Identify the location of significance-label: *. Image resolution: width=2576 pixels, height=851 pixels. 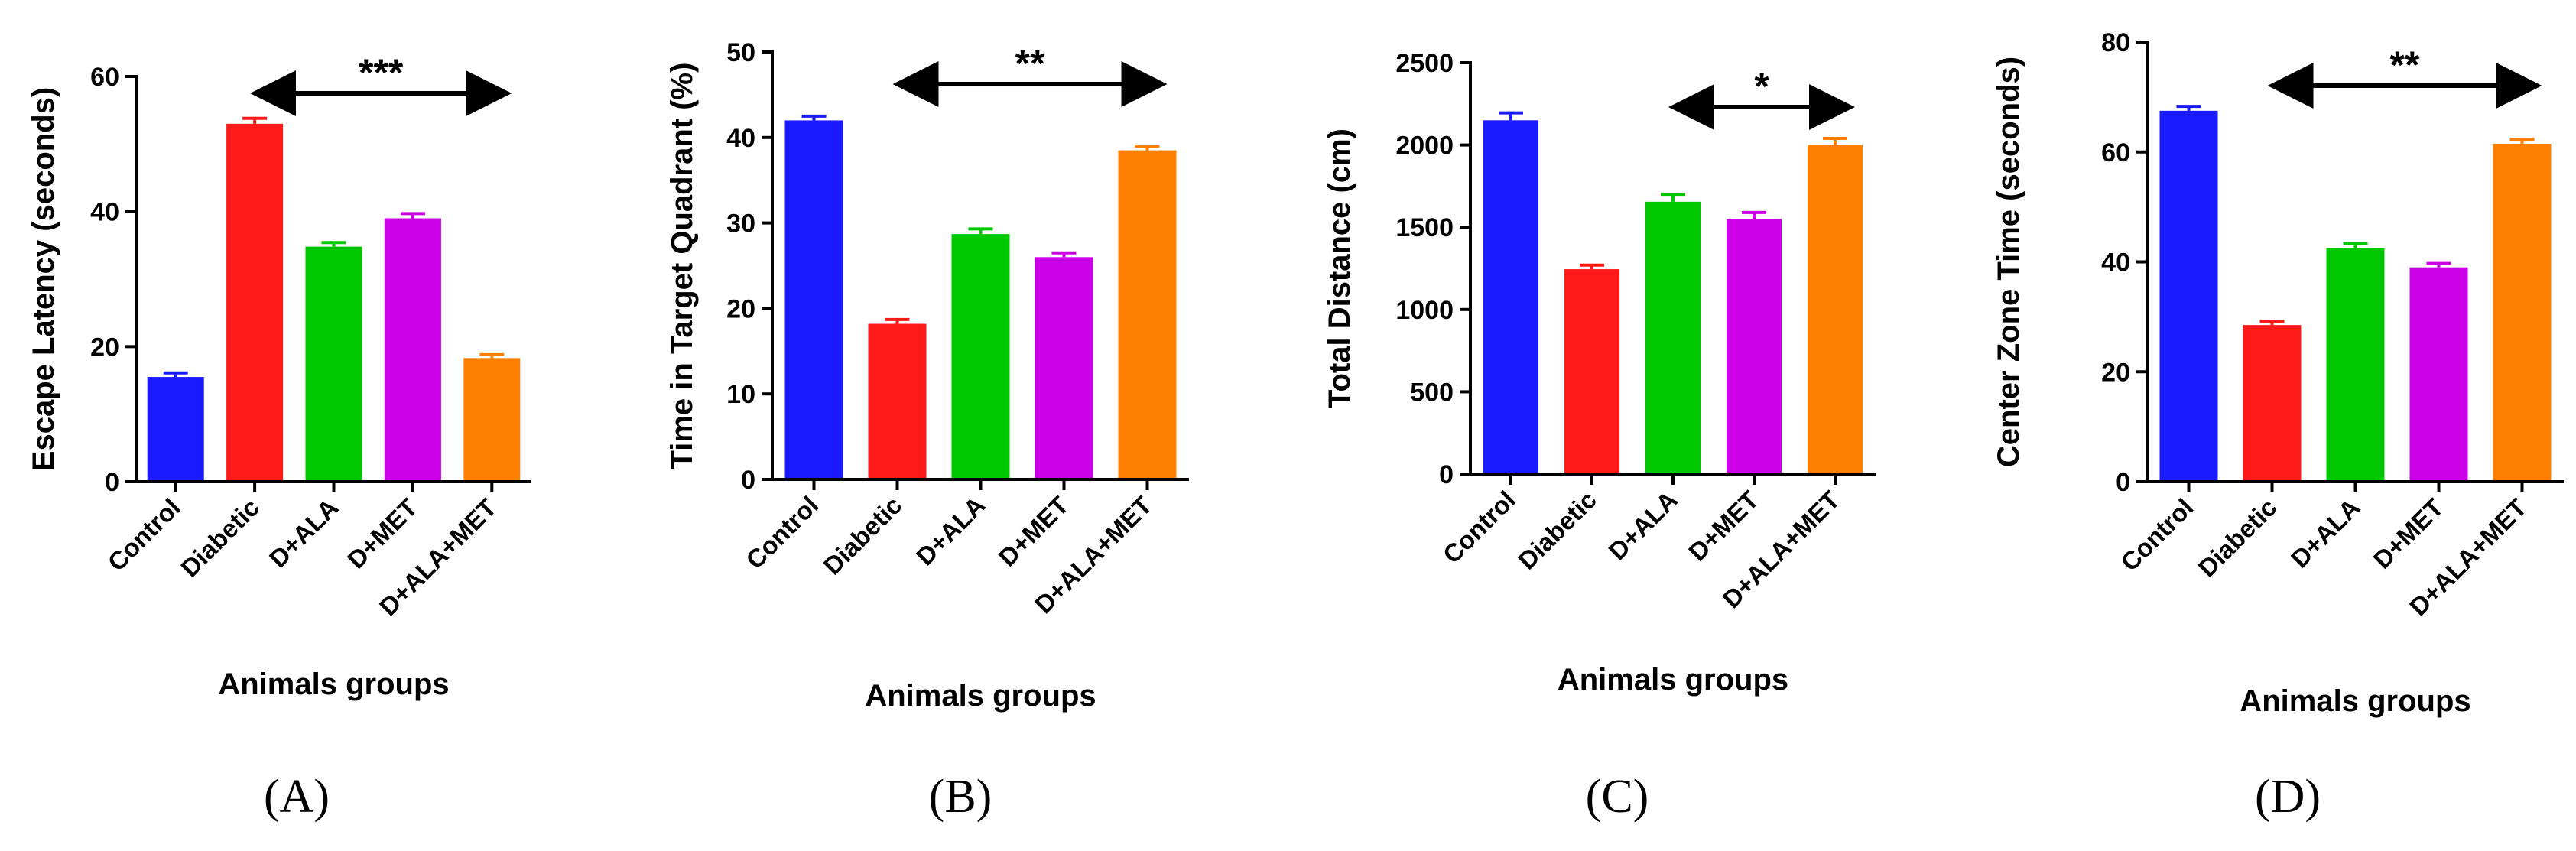
(1762, 86).